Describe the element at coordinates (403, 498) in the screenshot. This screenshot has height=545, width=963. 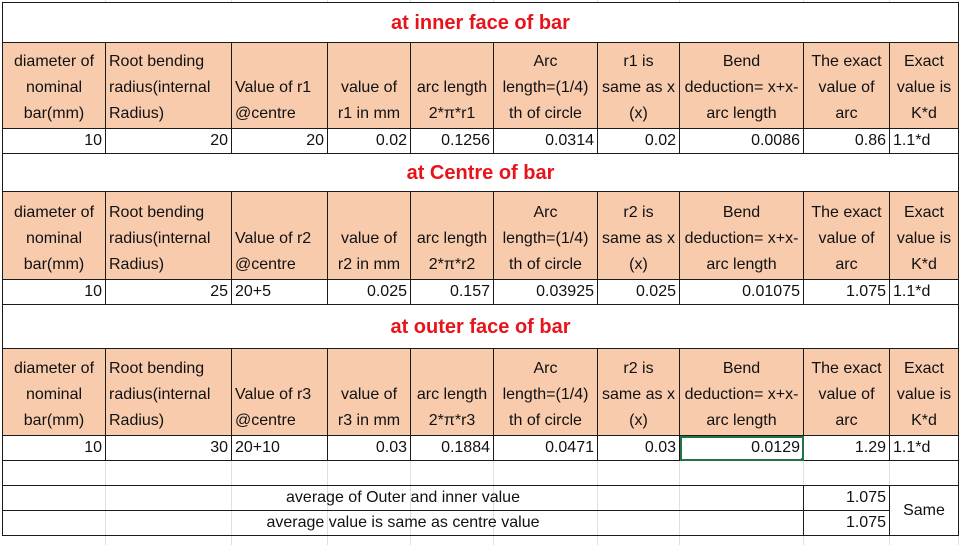
I see `summary-label-average-outer-inner: average of Outer and inner value` at that location.